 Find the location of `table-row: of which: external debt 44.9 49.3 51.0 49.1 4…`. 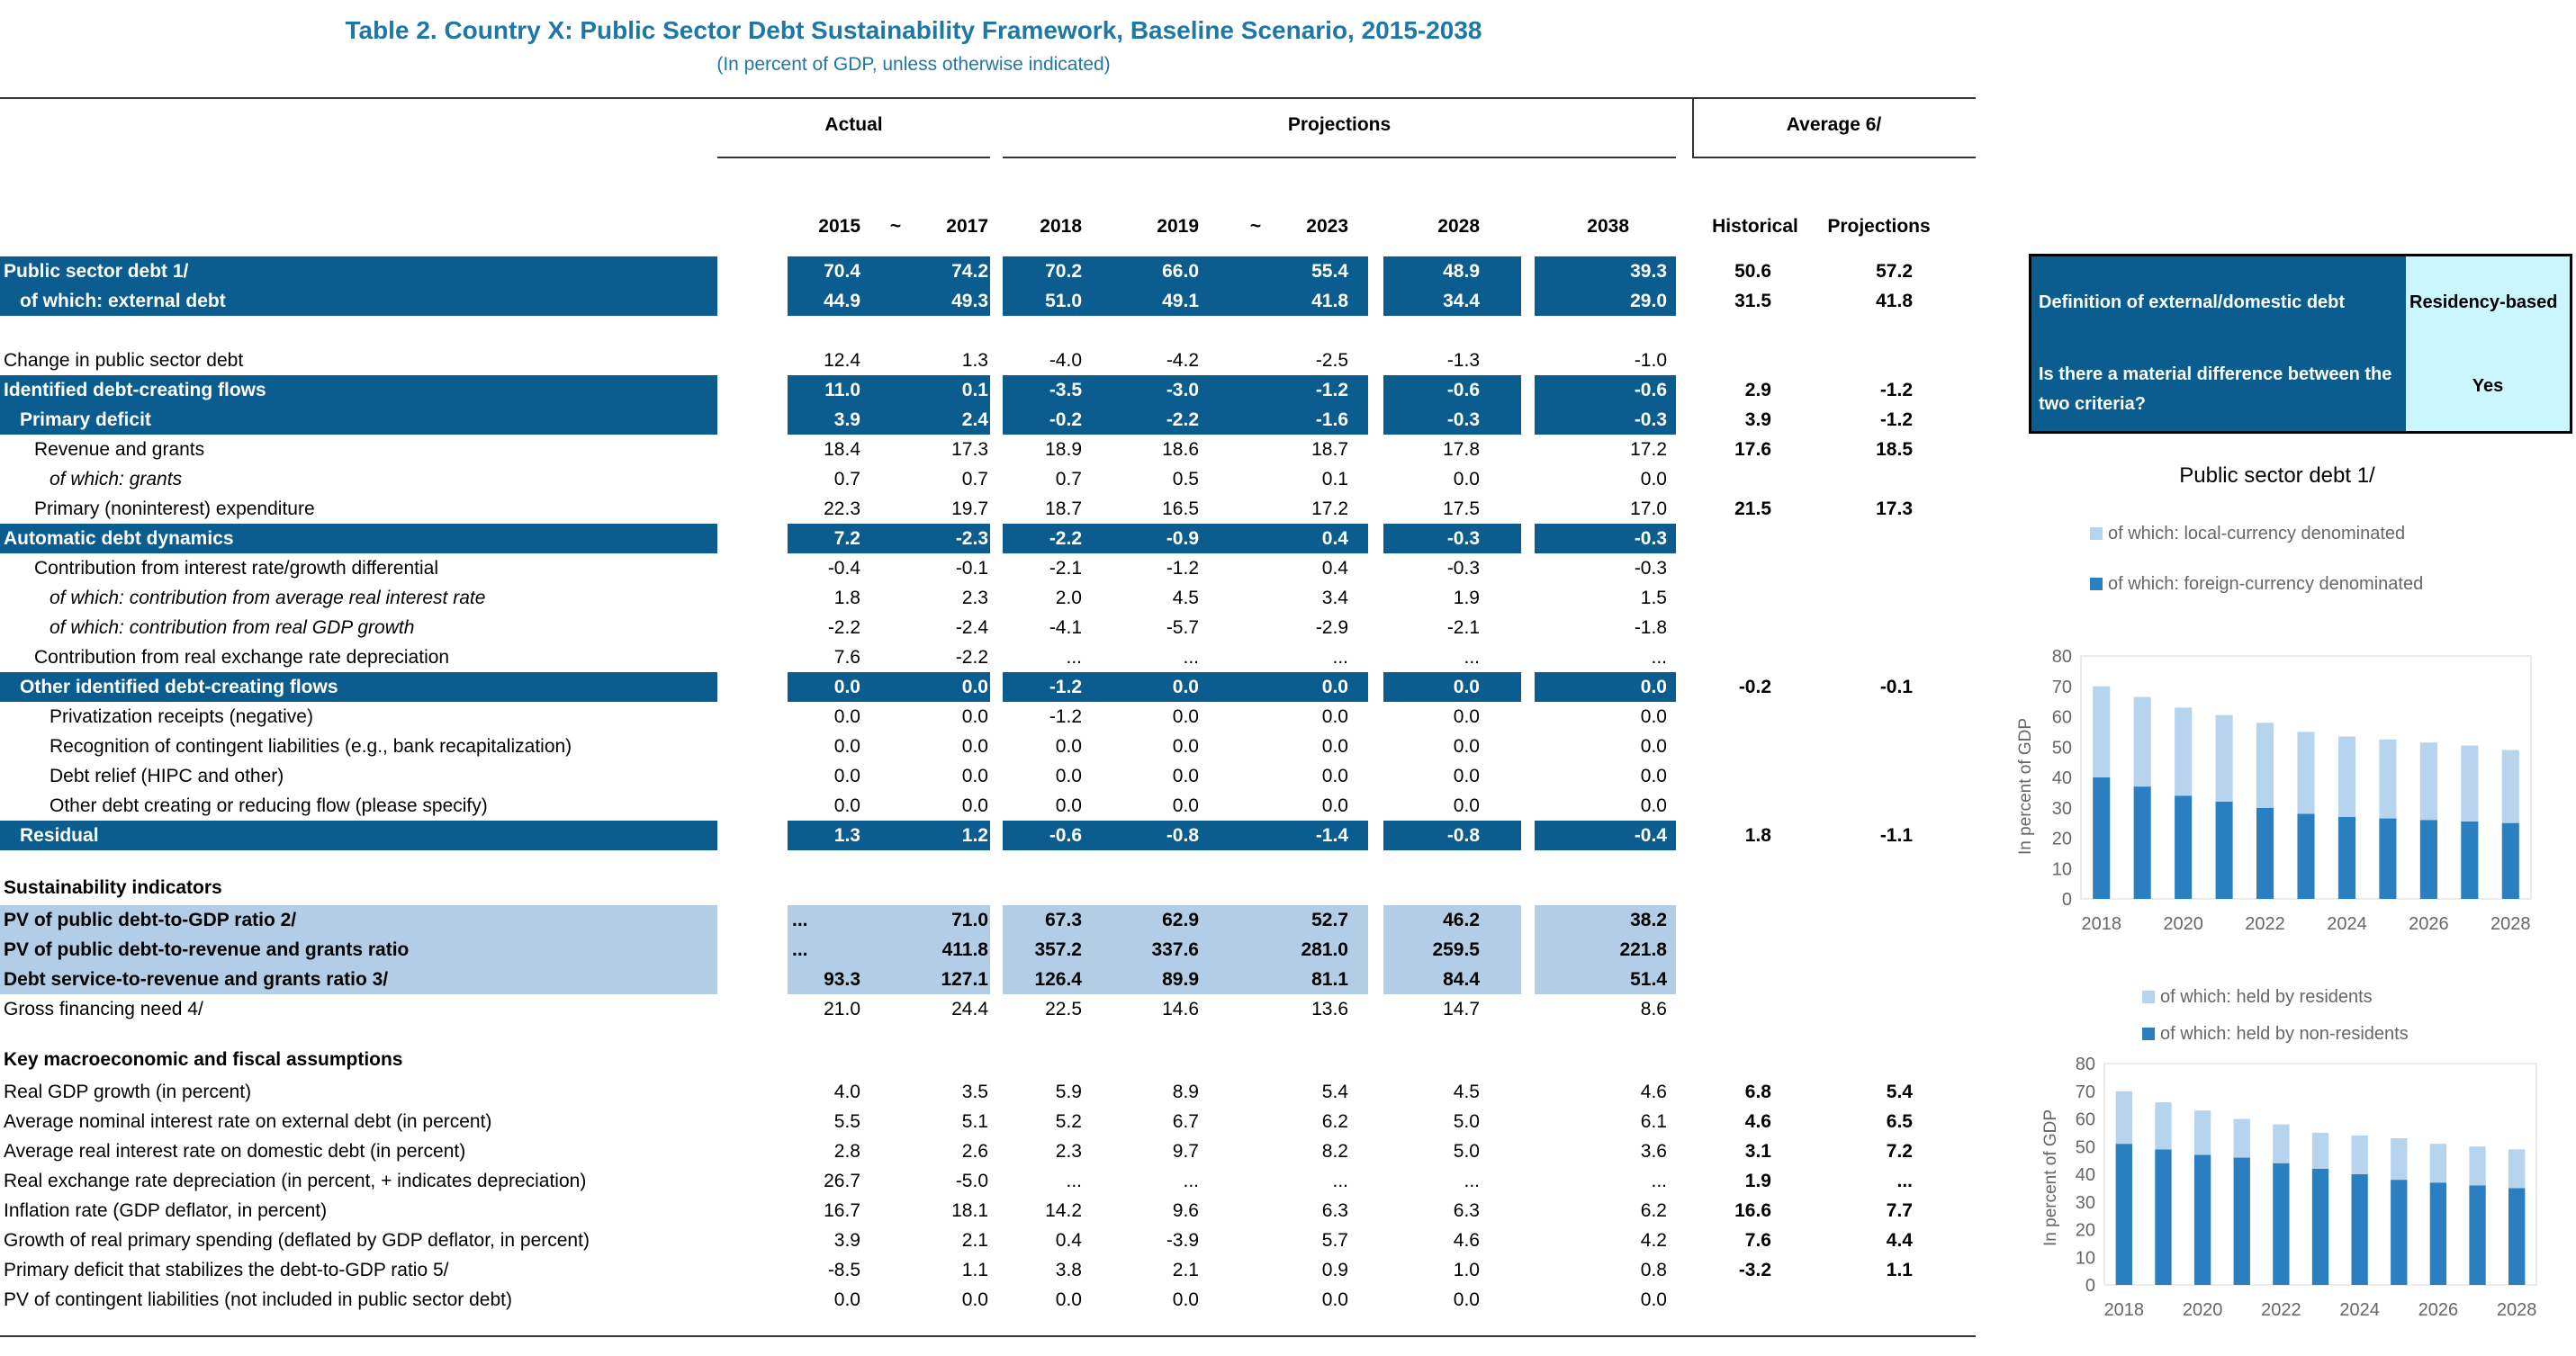

table-row: of which: external debt 44.9 49.3 51.0 49.1 4… is located at coordinates (1035, 301).